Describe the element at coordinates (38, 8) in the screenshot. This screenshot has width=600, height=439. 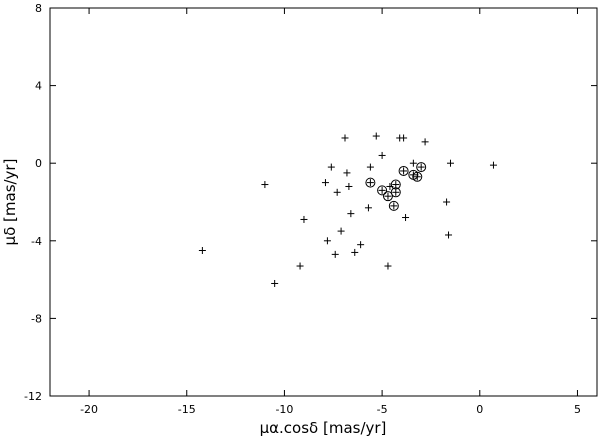
I see `y-tick-label: 8` at that location.